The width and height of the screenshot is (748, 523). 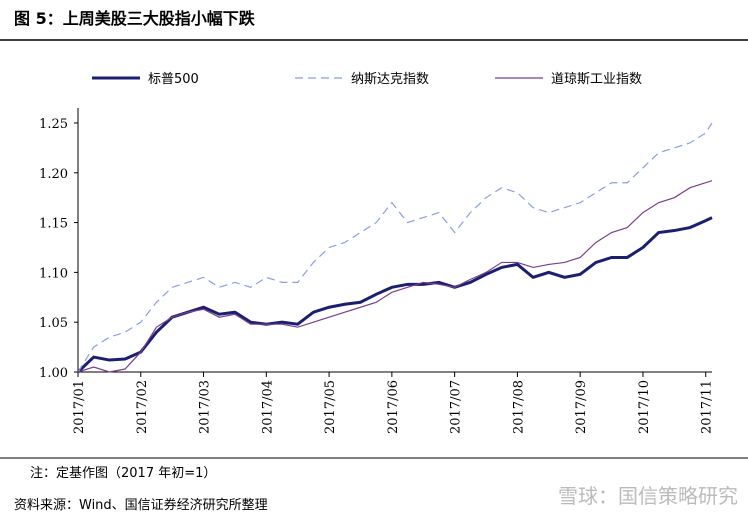 I want to click on y-tick-label: 1.15, so click(x=53, y=224).